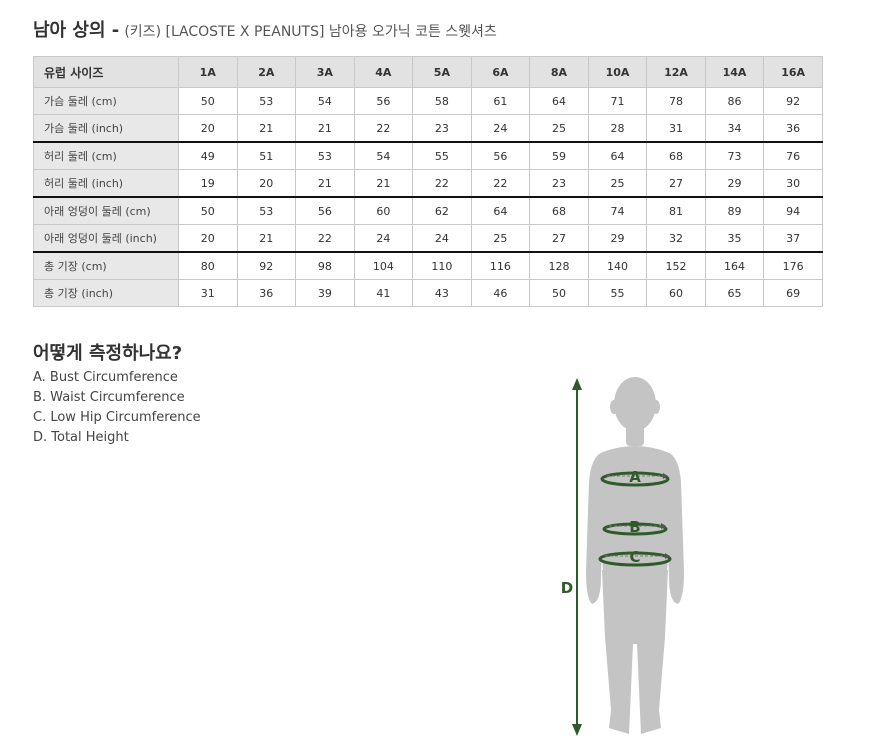  What do you see at coordinates (208, 238) in the screenshot?
I see `table-cell: 20` at bounding box center [208, 238].